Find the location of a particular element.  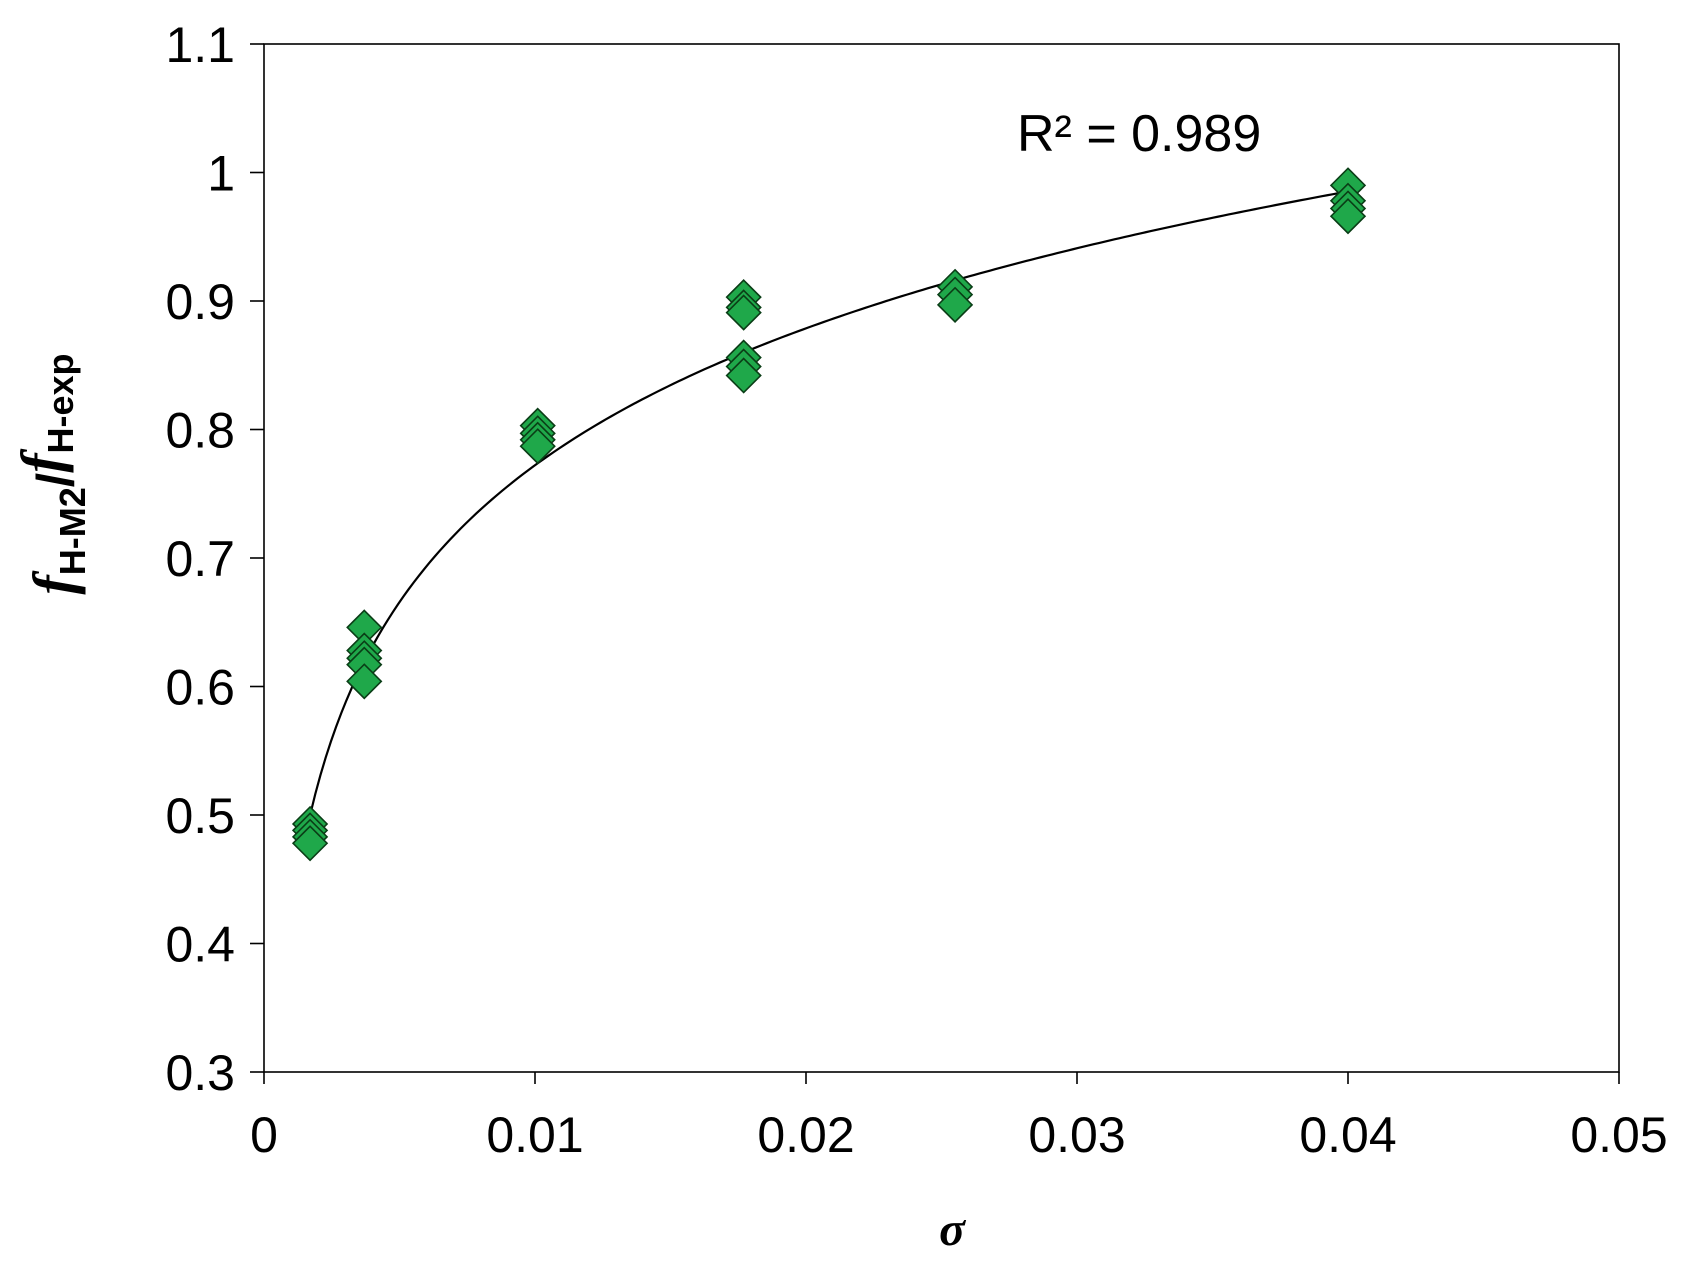

x-axis-ticks: 0 0.01 0.02 0.03 0.04 0.05 is located at coordinates (959, 1117).